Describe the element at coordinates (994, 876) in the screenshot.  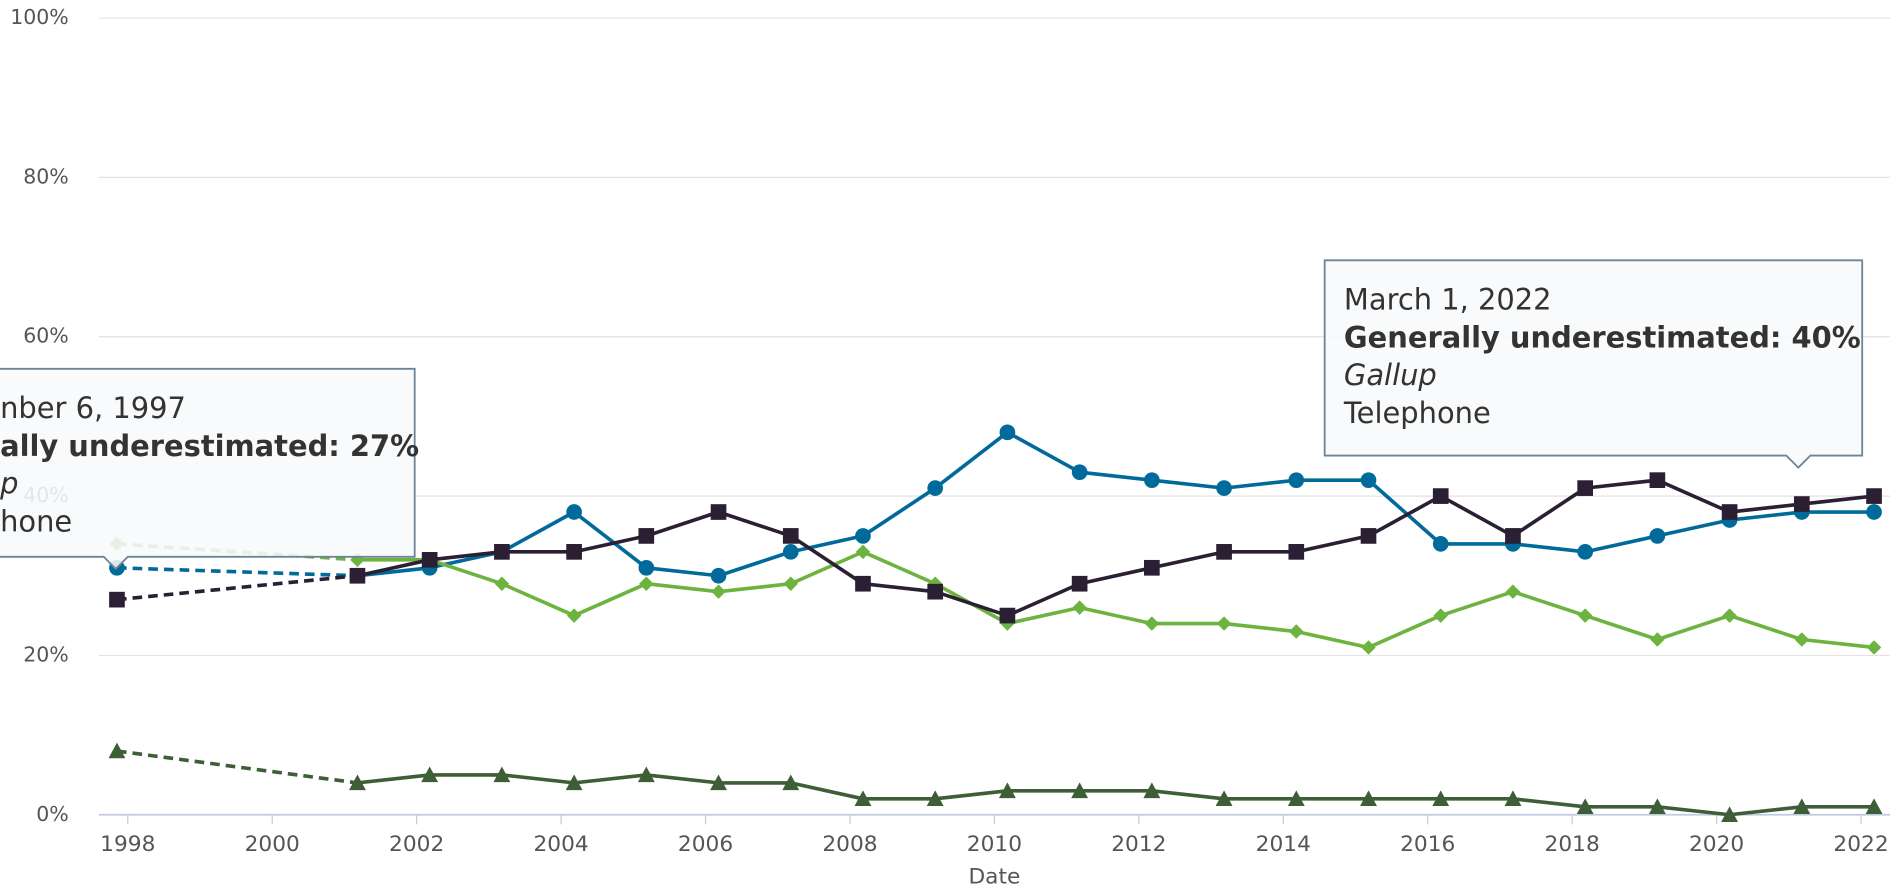
I see `x-axis-label: Date` at that location.